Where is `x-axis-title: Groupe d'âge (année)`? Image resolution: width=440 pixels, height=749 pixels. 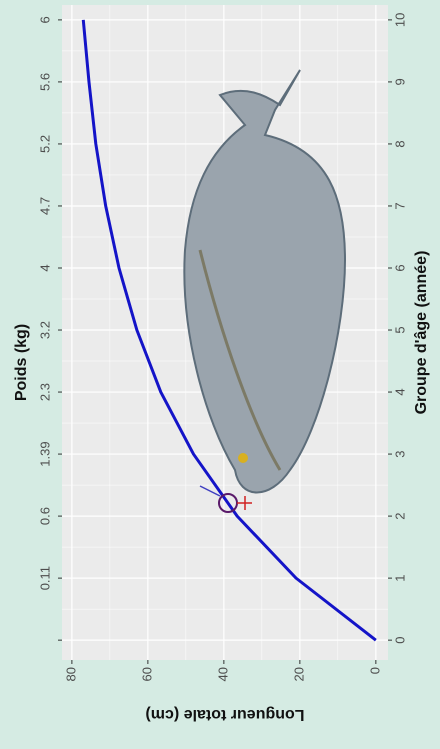
x-axis-title: Groupe d'âge (année) is located at coordinates (421, 333).